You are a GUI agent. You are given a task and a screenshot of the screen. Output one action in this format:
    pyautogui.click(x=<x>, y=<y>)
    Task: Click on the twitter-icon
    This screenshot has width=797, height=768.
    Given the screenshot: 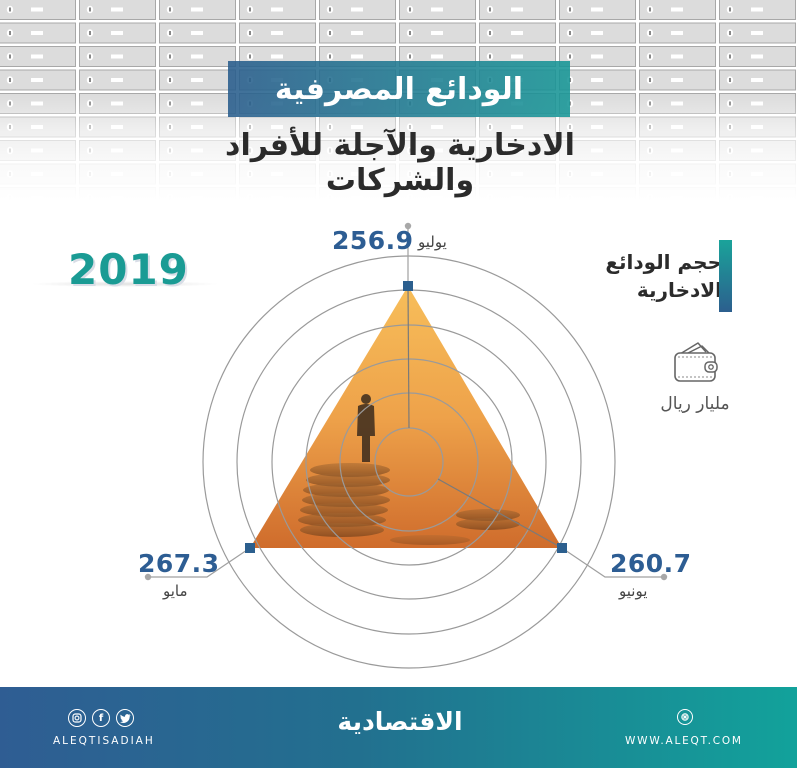 What is the action you would take?
    pyautogui.click(x=125, y=718)
    